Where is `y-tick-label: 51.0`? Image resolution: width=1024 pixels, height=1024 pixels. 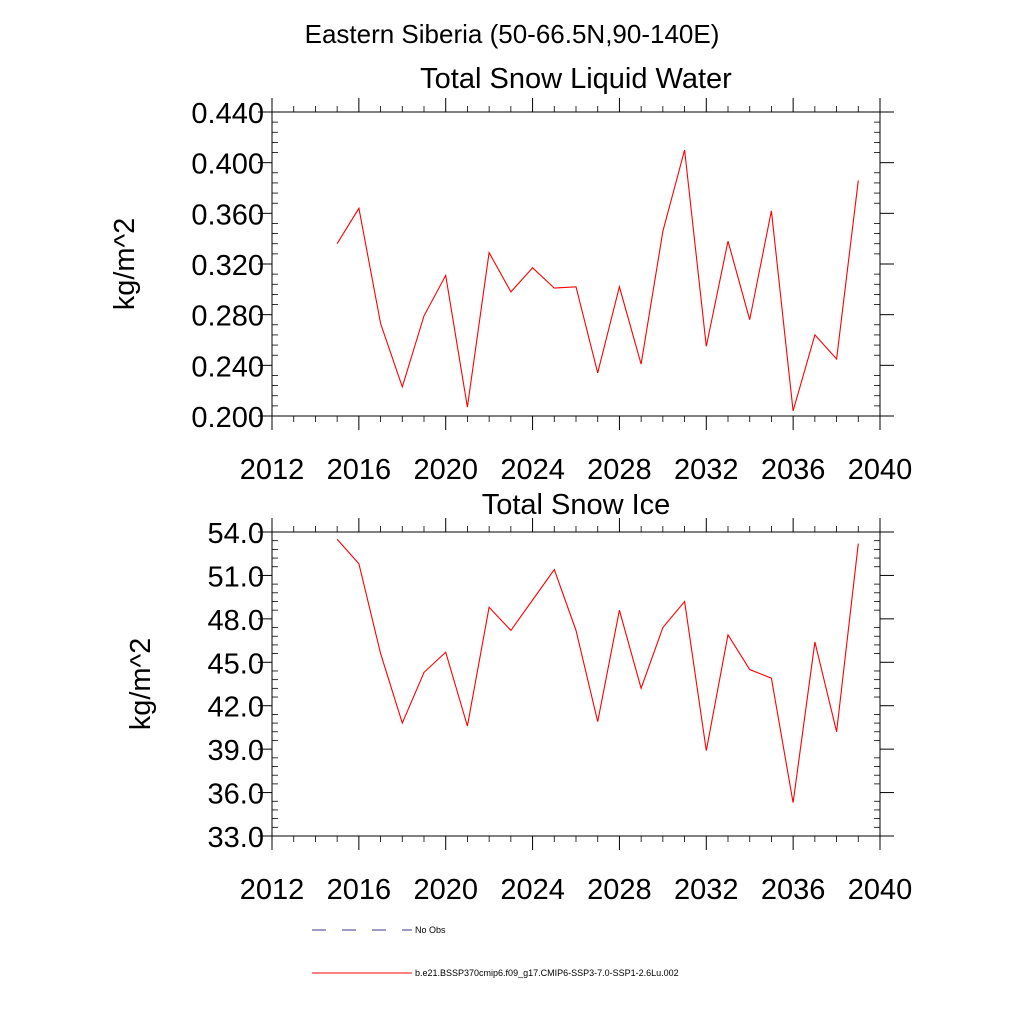 y-tick-label: 51.0 is located at coordinates (236, 577).